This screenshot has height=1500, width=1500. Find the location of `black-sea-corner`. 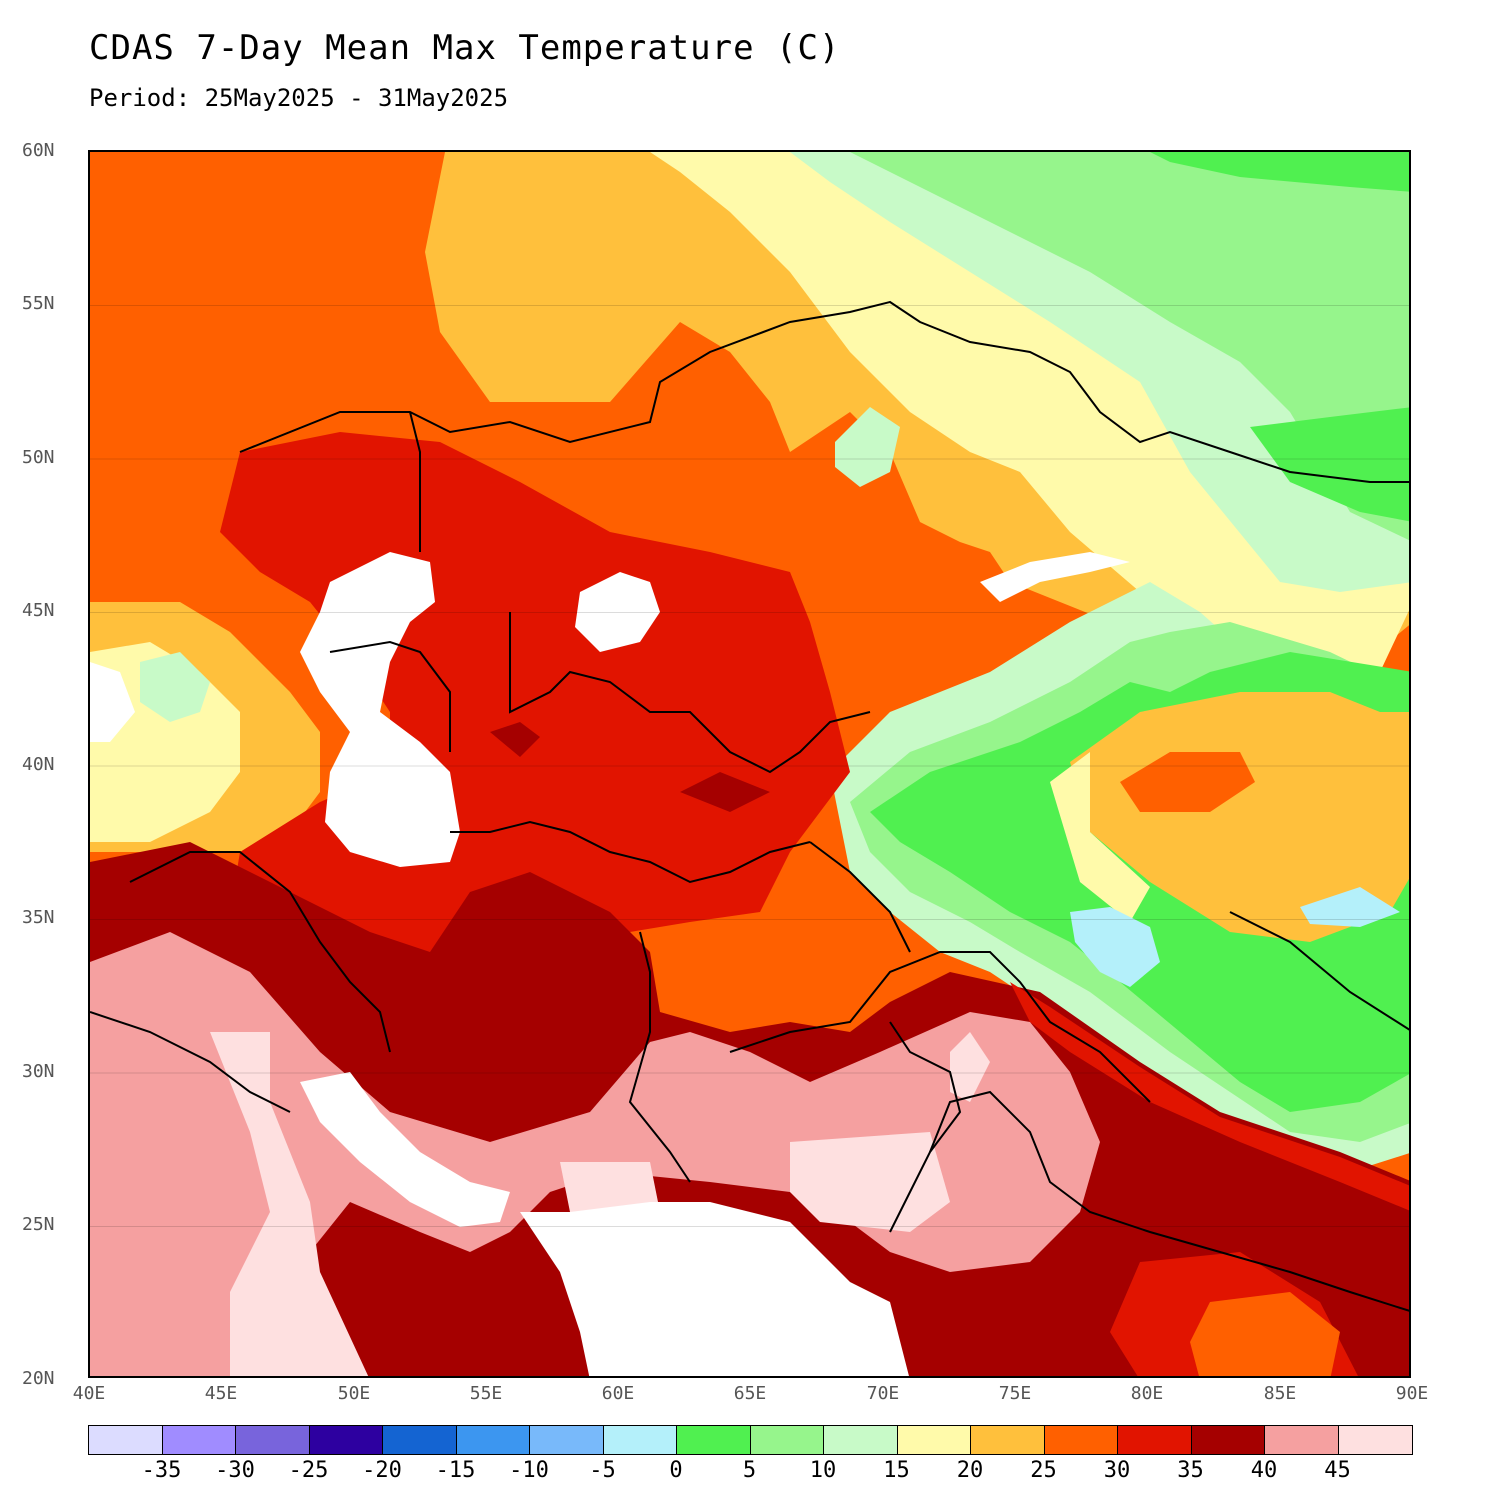

black-sea-corner is located at coordinates (112, 702).